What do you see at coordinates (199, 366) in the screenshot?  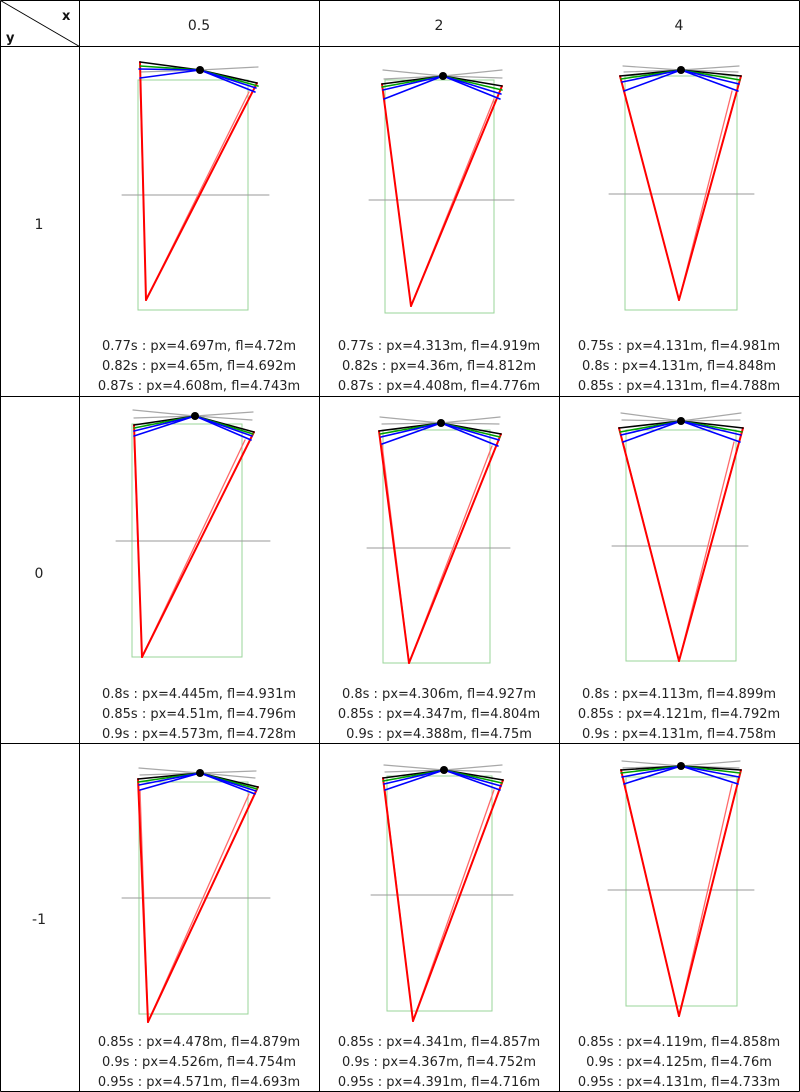 I see `caption-line: 0.82s : px=4.65m, fl=4.692m` at bounding box center [199, 366].